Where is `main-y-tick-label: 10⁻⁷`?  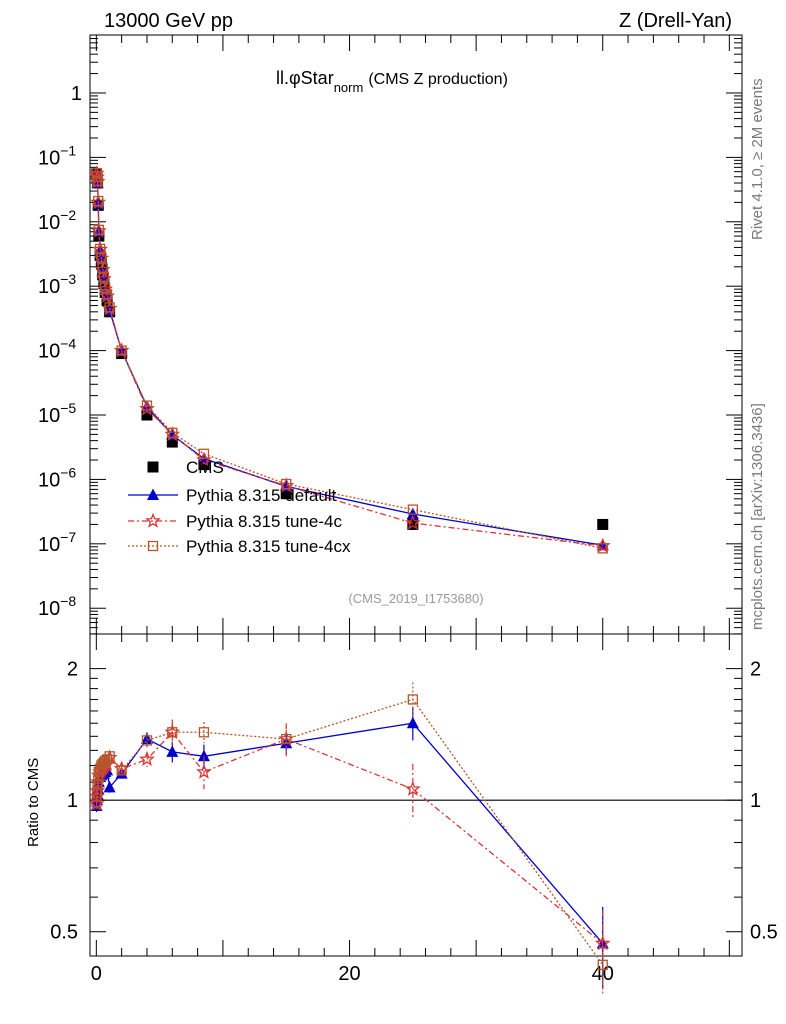 main-y-tick-label: 10⁻⁷ is located at coordinates (57, 542).